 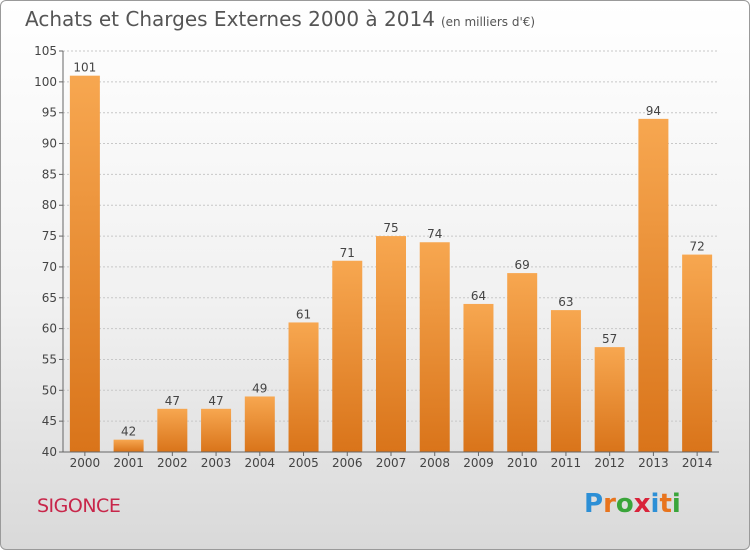 I want to click on logo-letter: r, so click(x=609, y=504).